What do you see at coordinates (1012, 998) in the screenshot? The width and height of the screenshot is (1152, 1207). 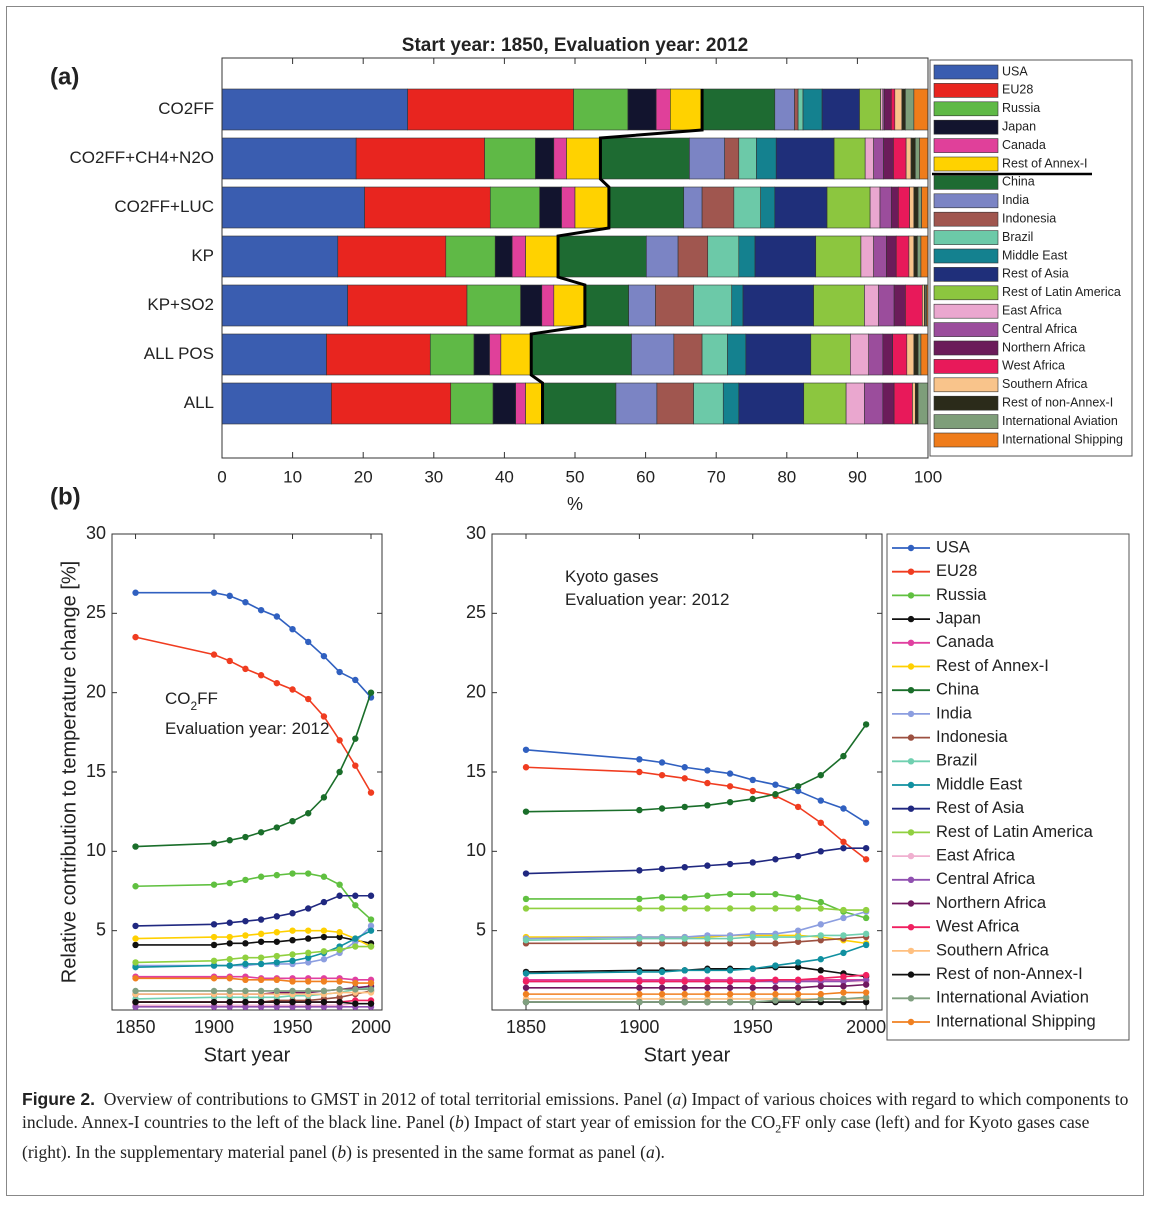 I see `legend-label: International Aviation` at bounding box center [1012, 998].